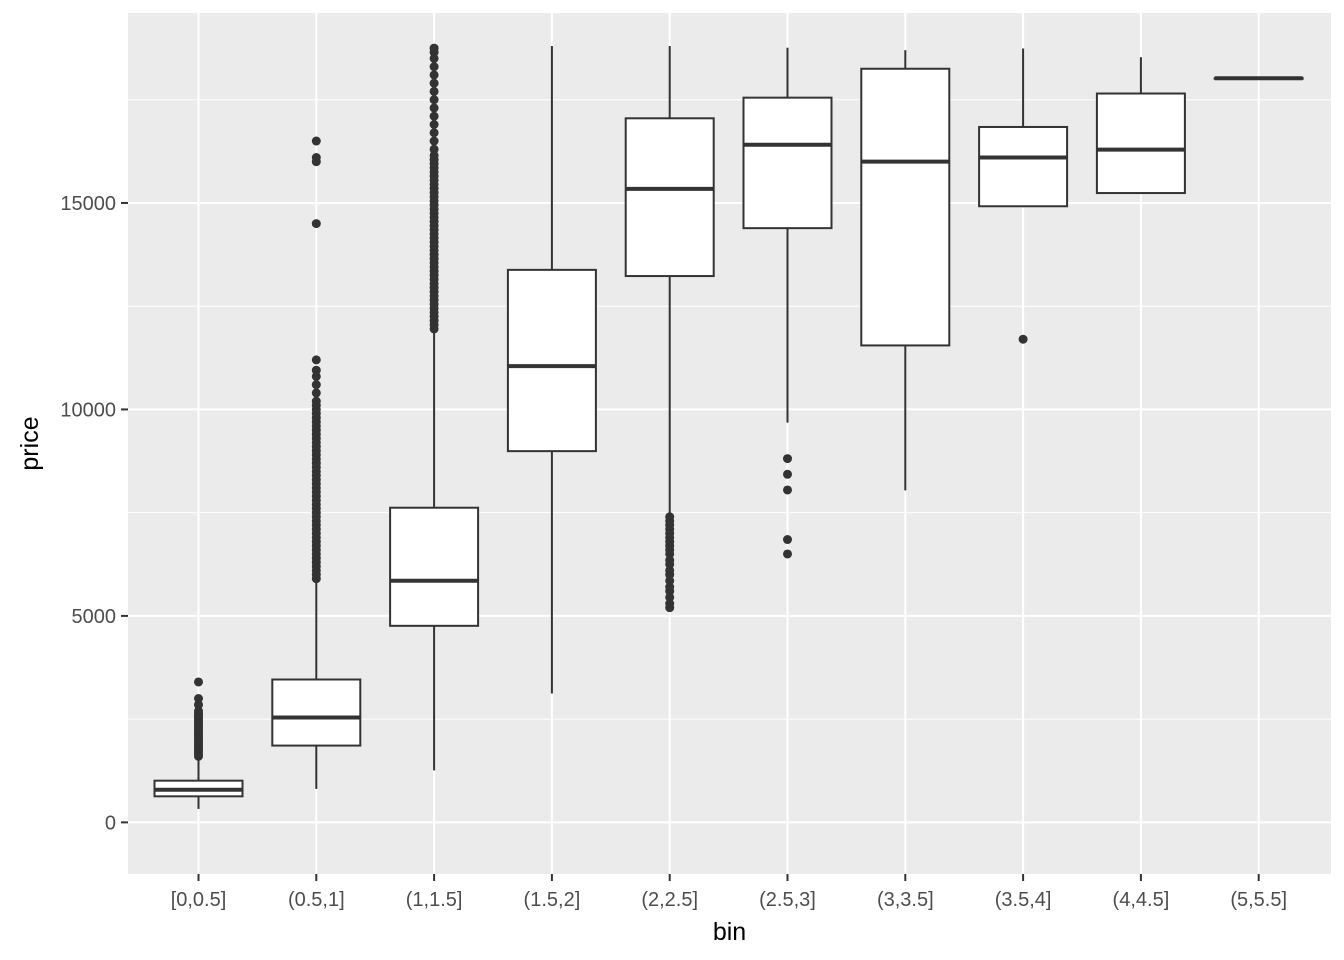  Describe the element at coordinates (1023, 900) in the screenshot. I see `x-tick-label: (3.5,4]` at that location.